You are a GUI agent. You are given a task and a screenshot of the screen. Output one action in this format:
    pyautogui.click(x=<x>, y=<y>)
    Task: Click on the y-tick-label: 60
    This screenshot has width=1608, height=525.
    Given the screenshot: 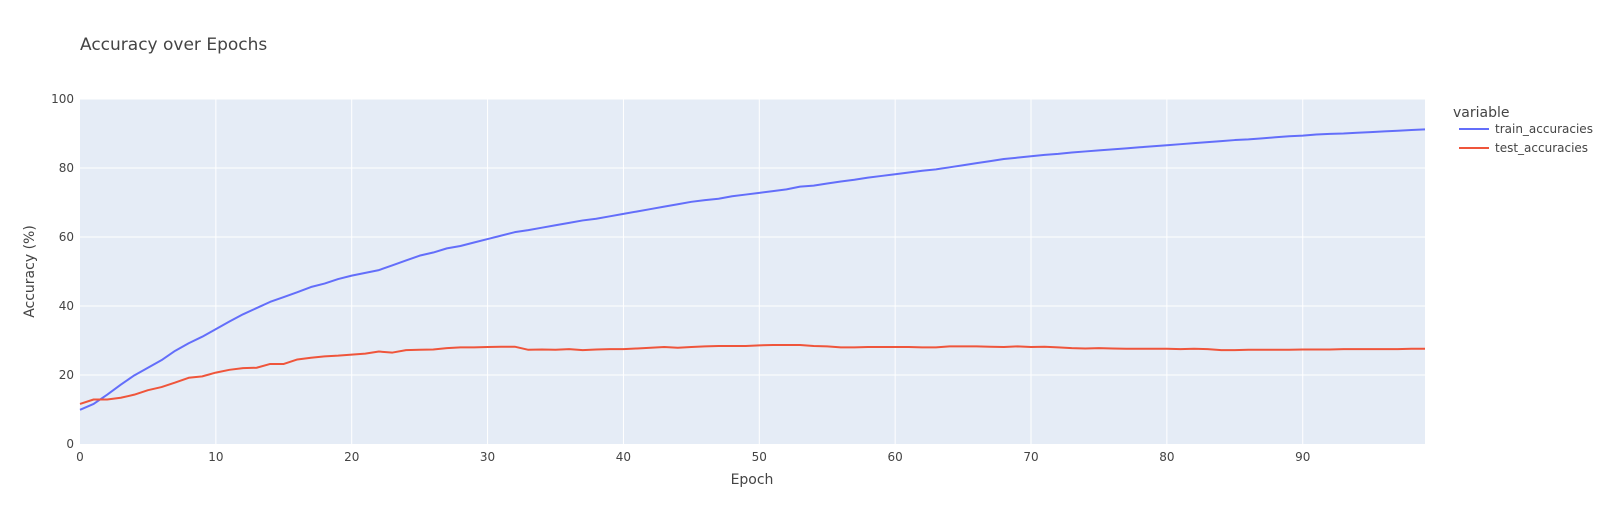 What is the action you would take?
    pyautogui.click(x=66, y=237)
    